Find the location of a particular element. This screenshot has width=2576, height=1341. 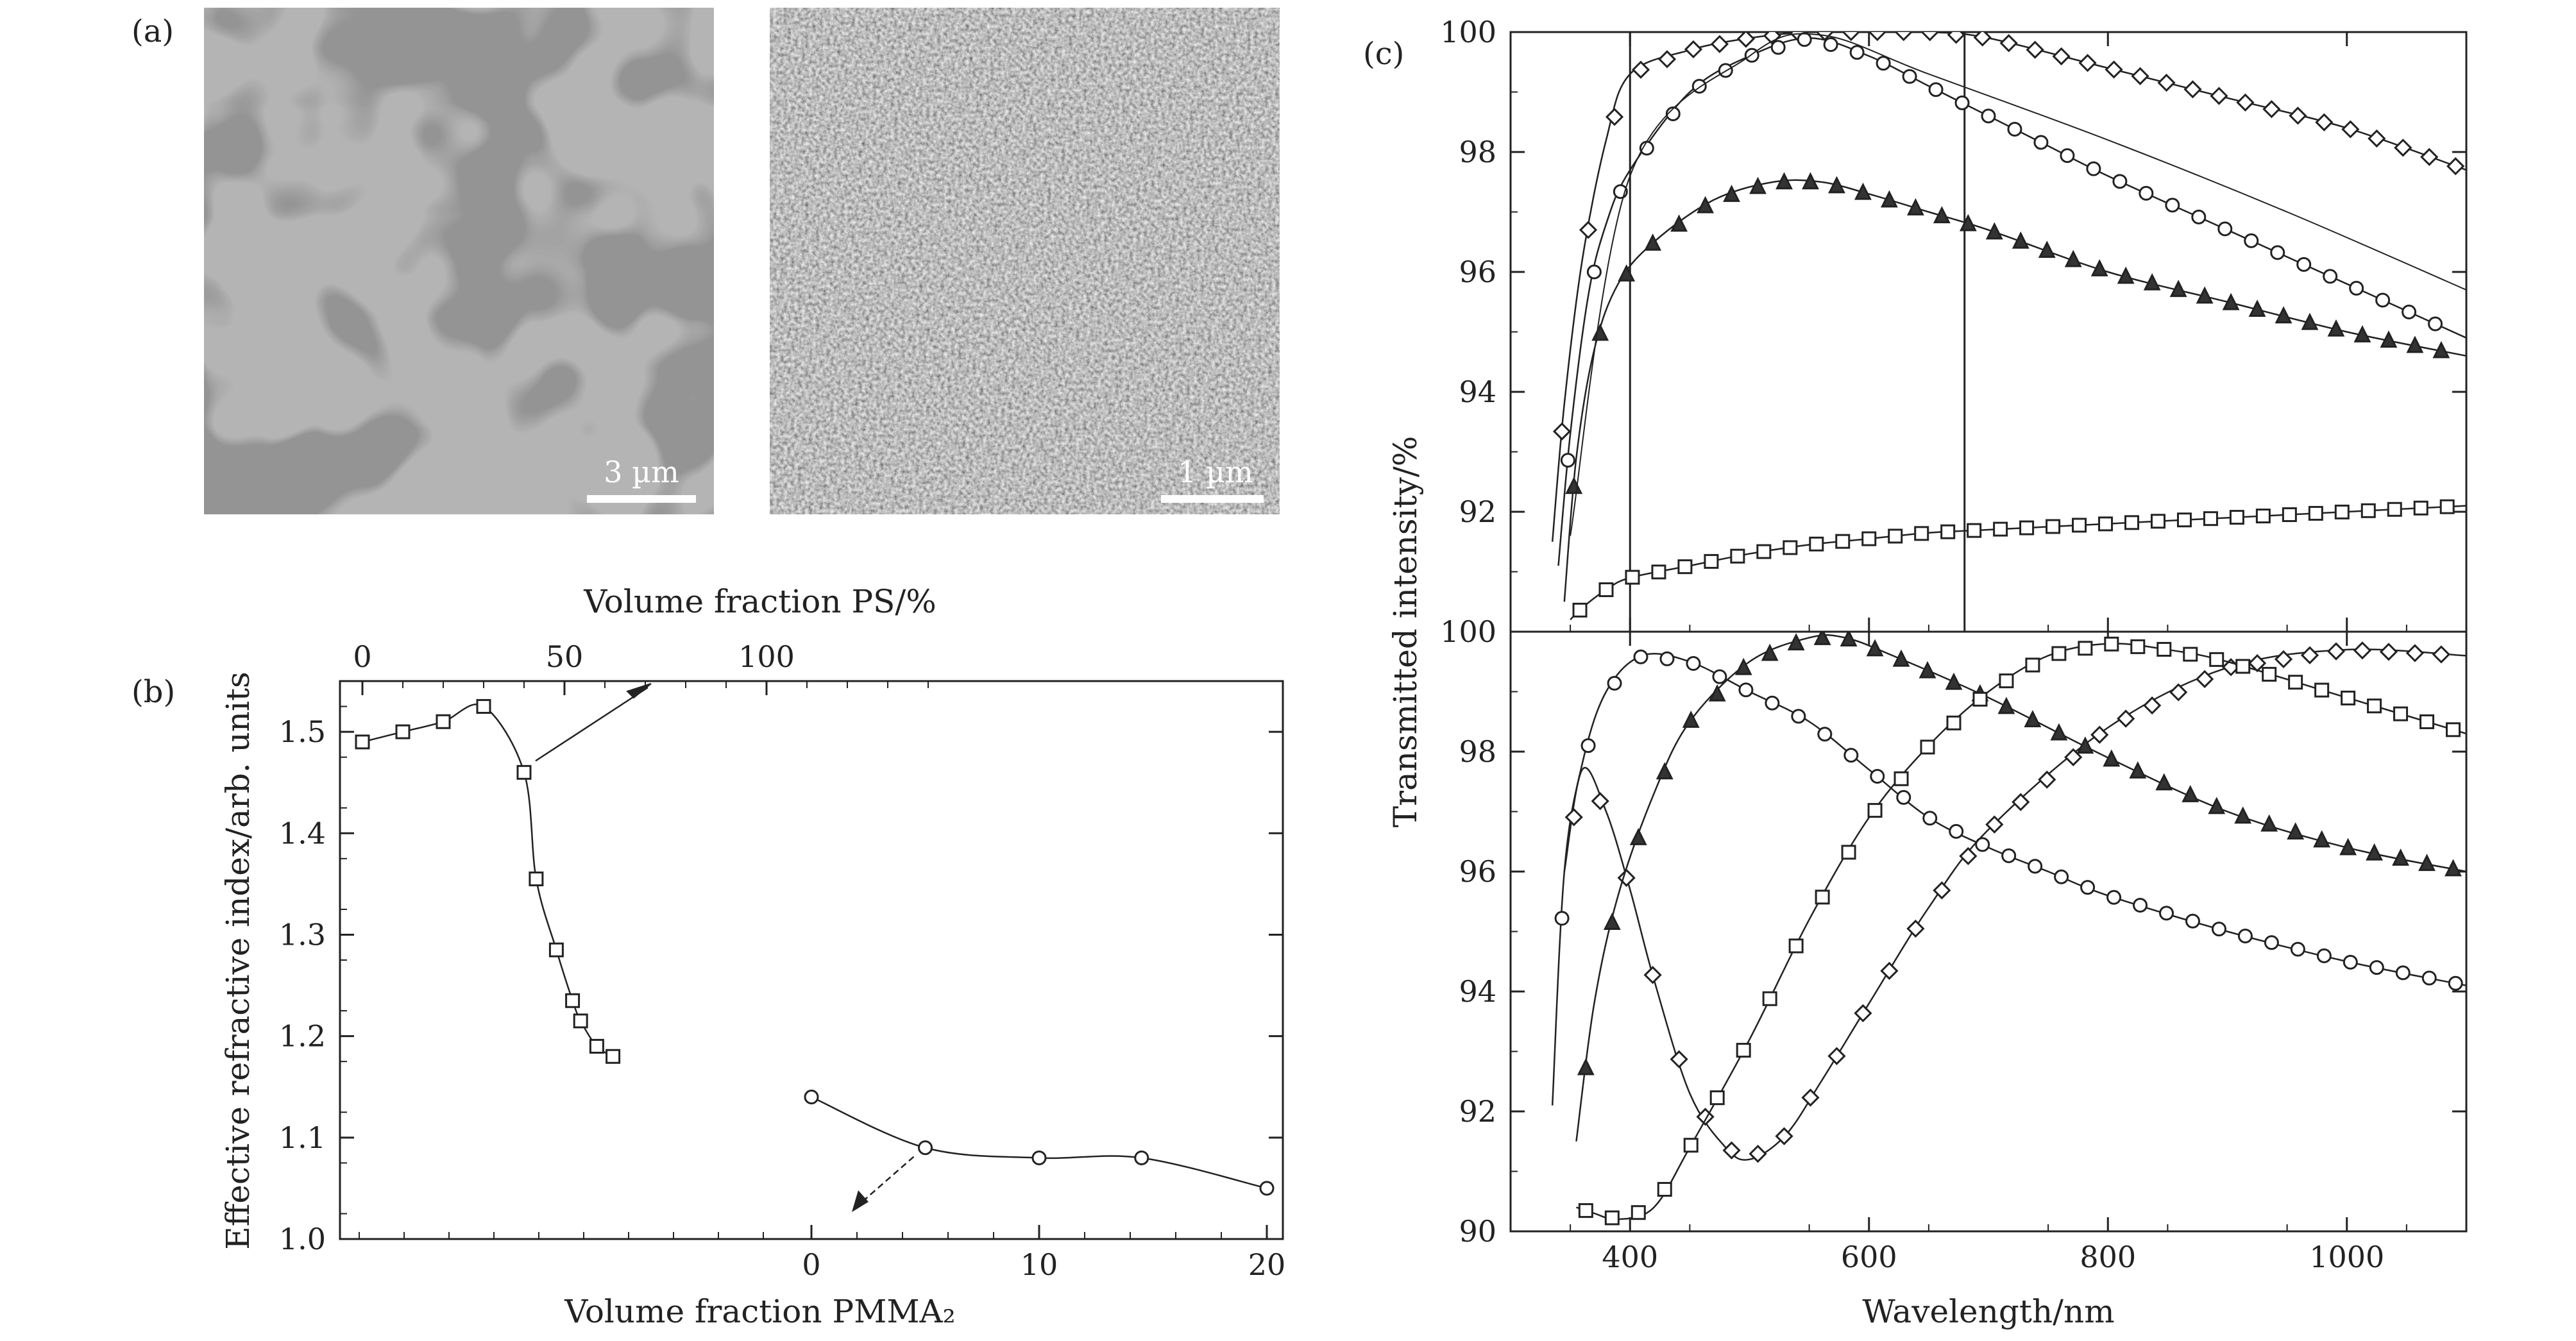

x-tick-label-c: 1000 is located at coordinates (2346, 1257).